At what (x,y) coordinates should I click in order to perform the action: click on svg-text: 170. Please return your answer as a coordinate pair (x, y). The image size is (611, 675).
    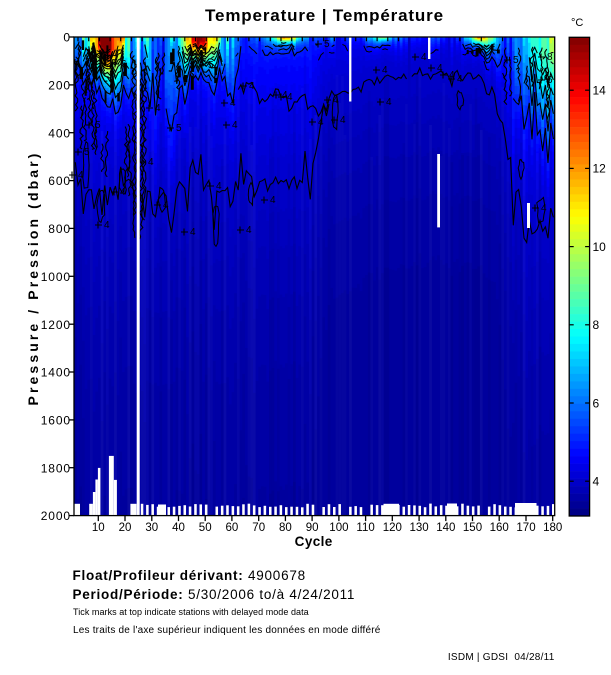
    Looking at the image, I should click on (525, 528).